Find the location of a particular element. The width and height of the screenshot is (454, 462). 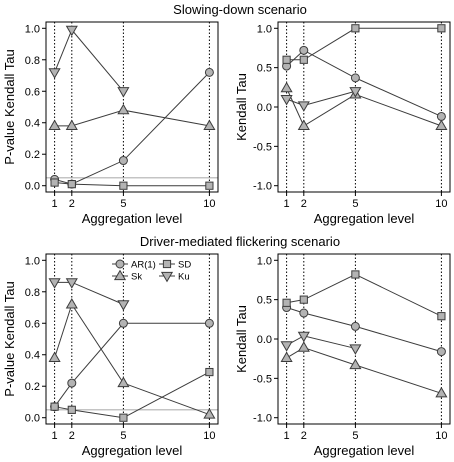

legend-label: SD is located at coordinates (184, 265).